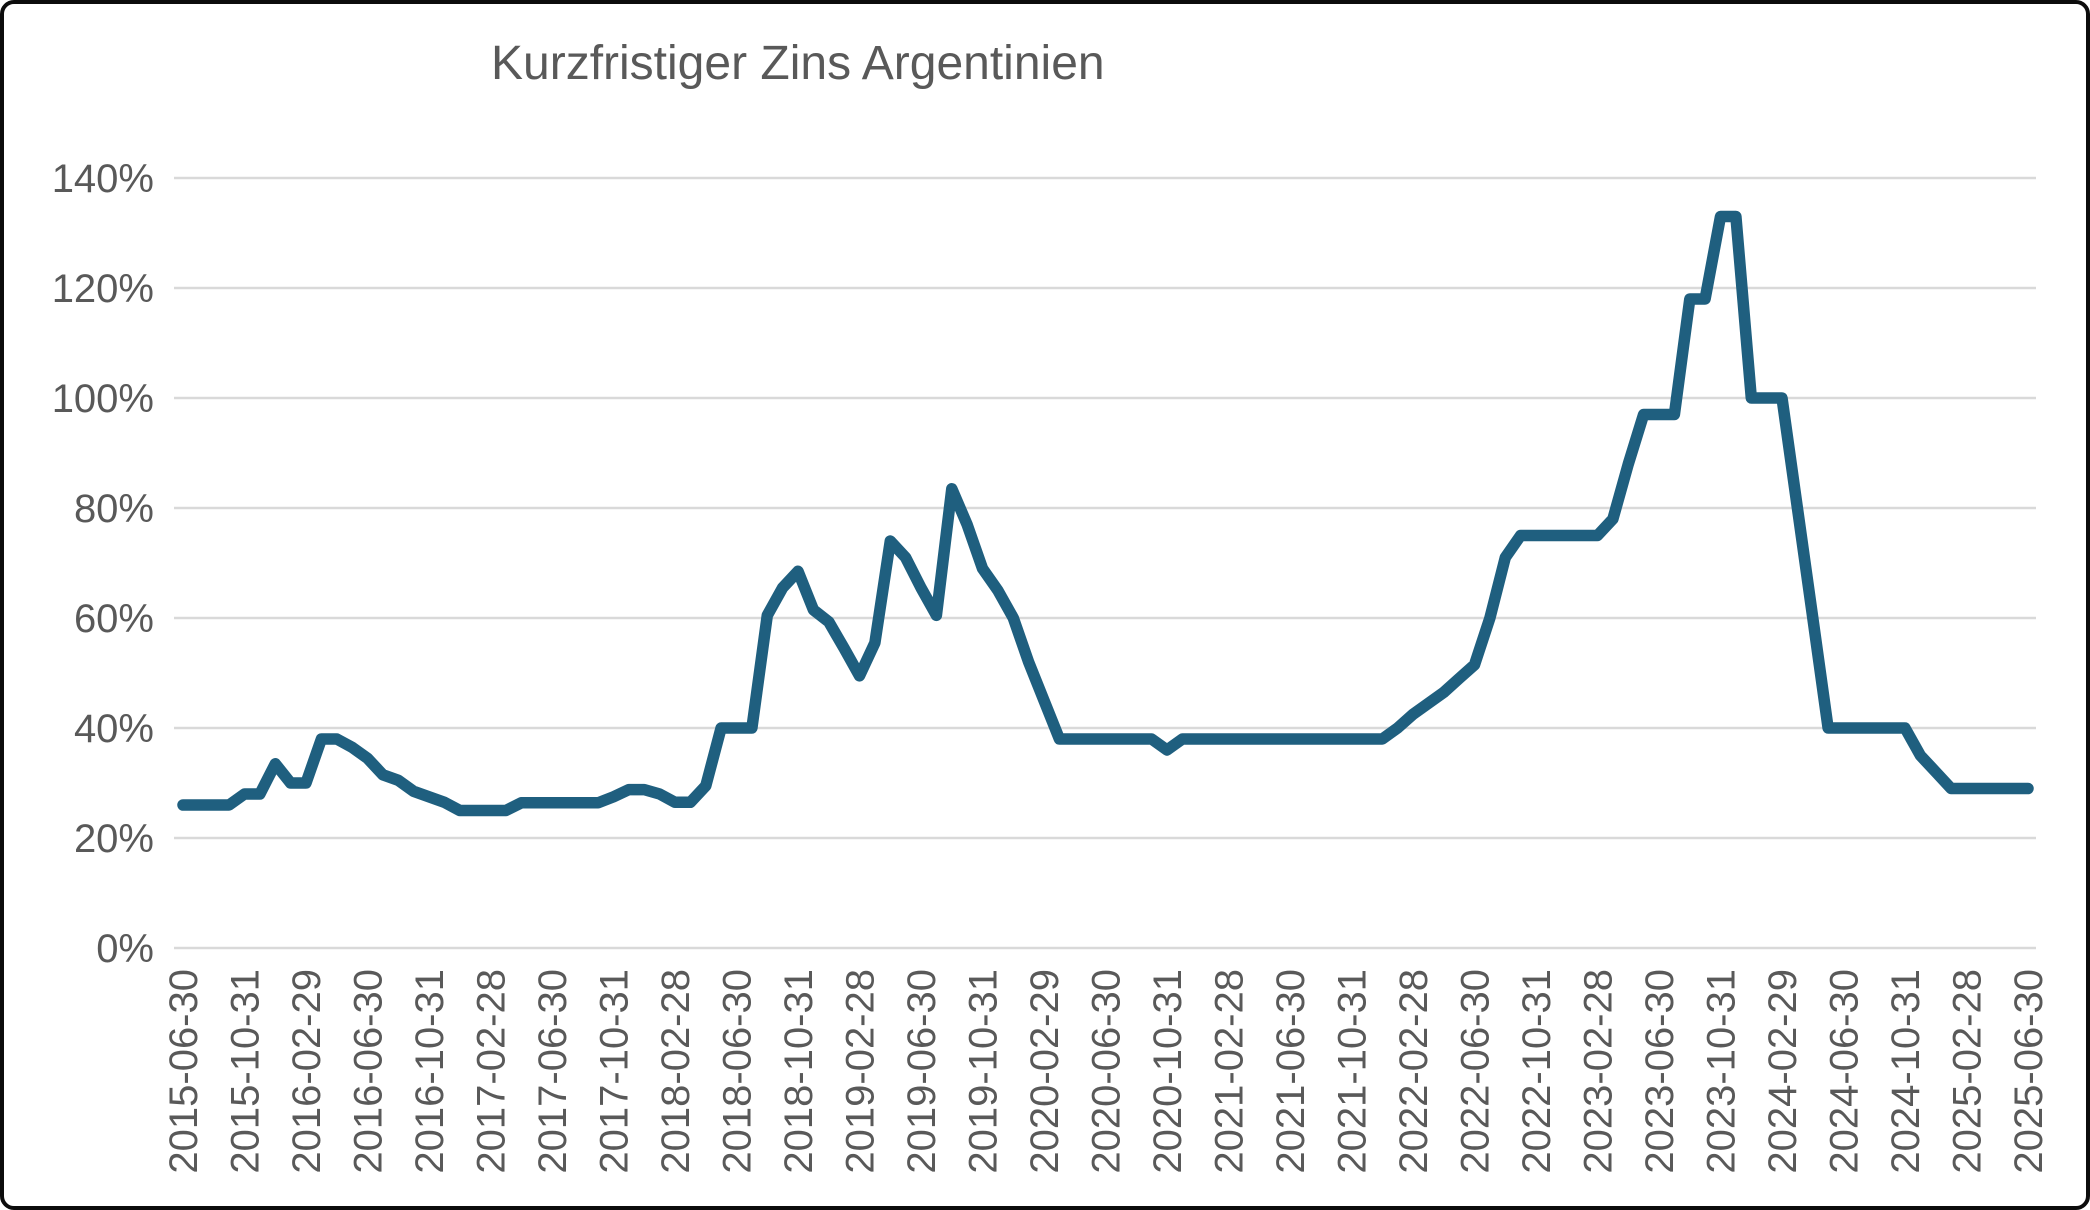  I want to click on x-axis-tick-label: 2022-02-28, so click(1414, 1071).